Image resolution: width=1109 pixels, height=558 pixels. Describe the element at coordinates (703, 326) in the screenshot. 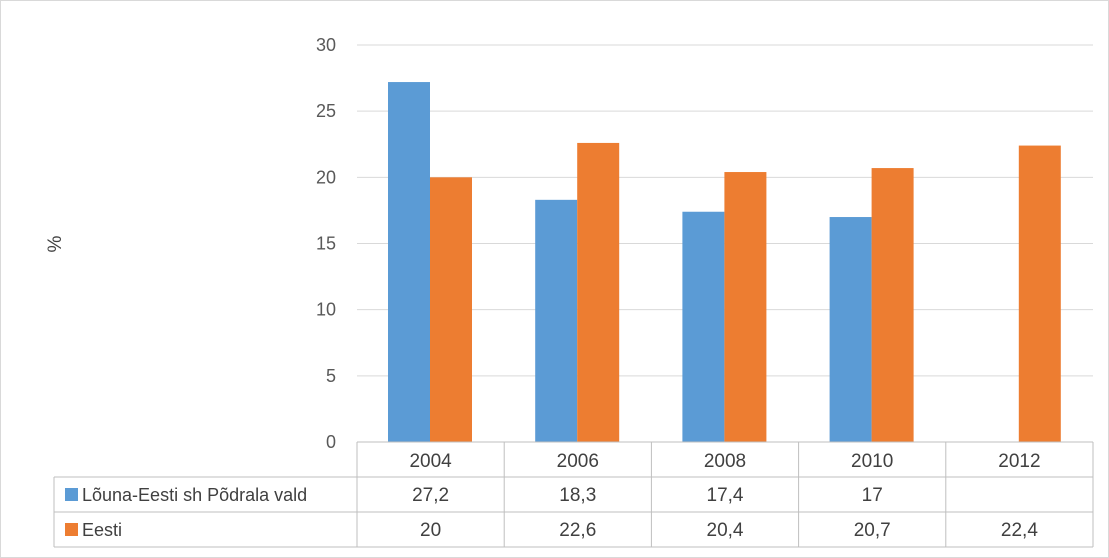

I see `bar-series-1-2008` at that location.